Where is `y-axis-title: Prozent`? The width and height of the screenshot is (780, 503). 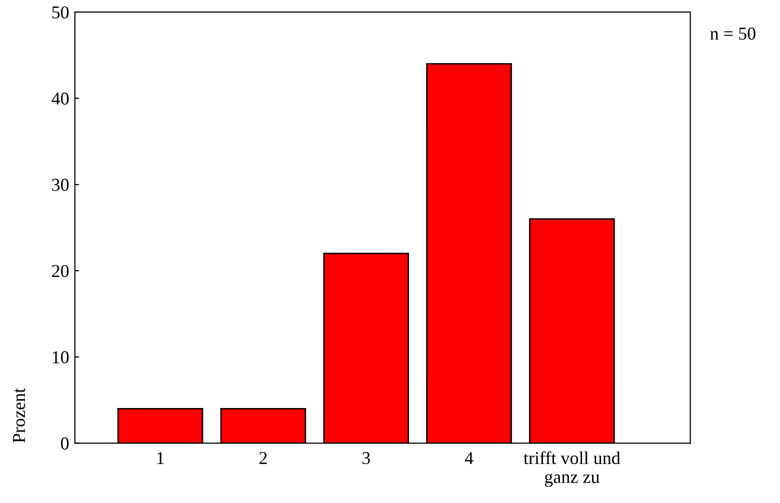 y-axis-title: Prozent is located at coordinates (19, 415).